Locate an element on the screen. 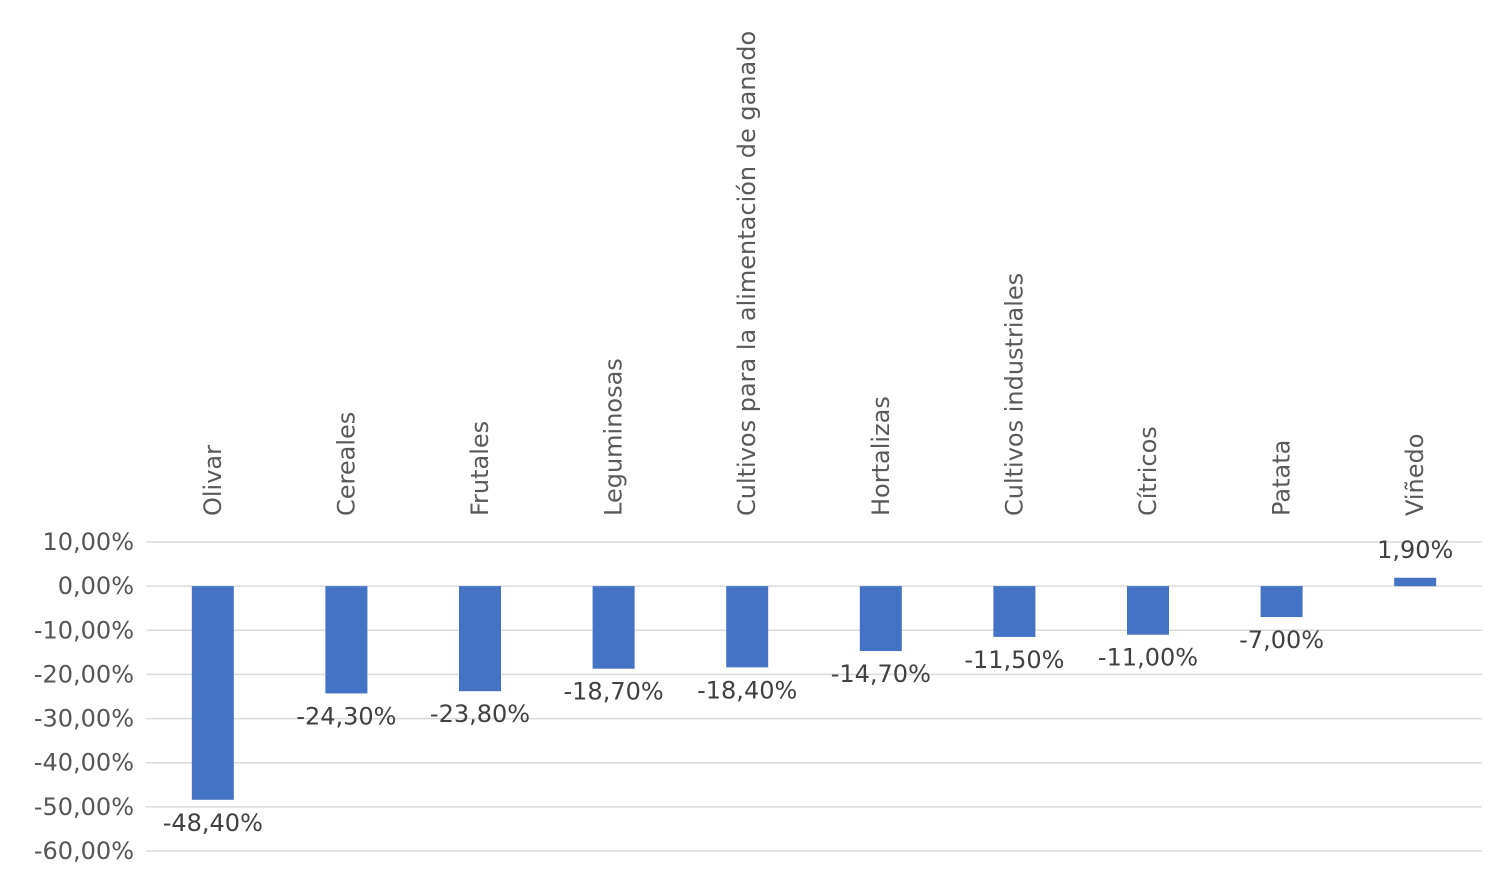 This screenshot has height=880, width=1500. y-tick-label: -30,00% is located at coordinates (84, 719).